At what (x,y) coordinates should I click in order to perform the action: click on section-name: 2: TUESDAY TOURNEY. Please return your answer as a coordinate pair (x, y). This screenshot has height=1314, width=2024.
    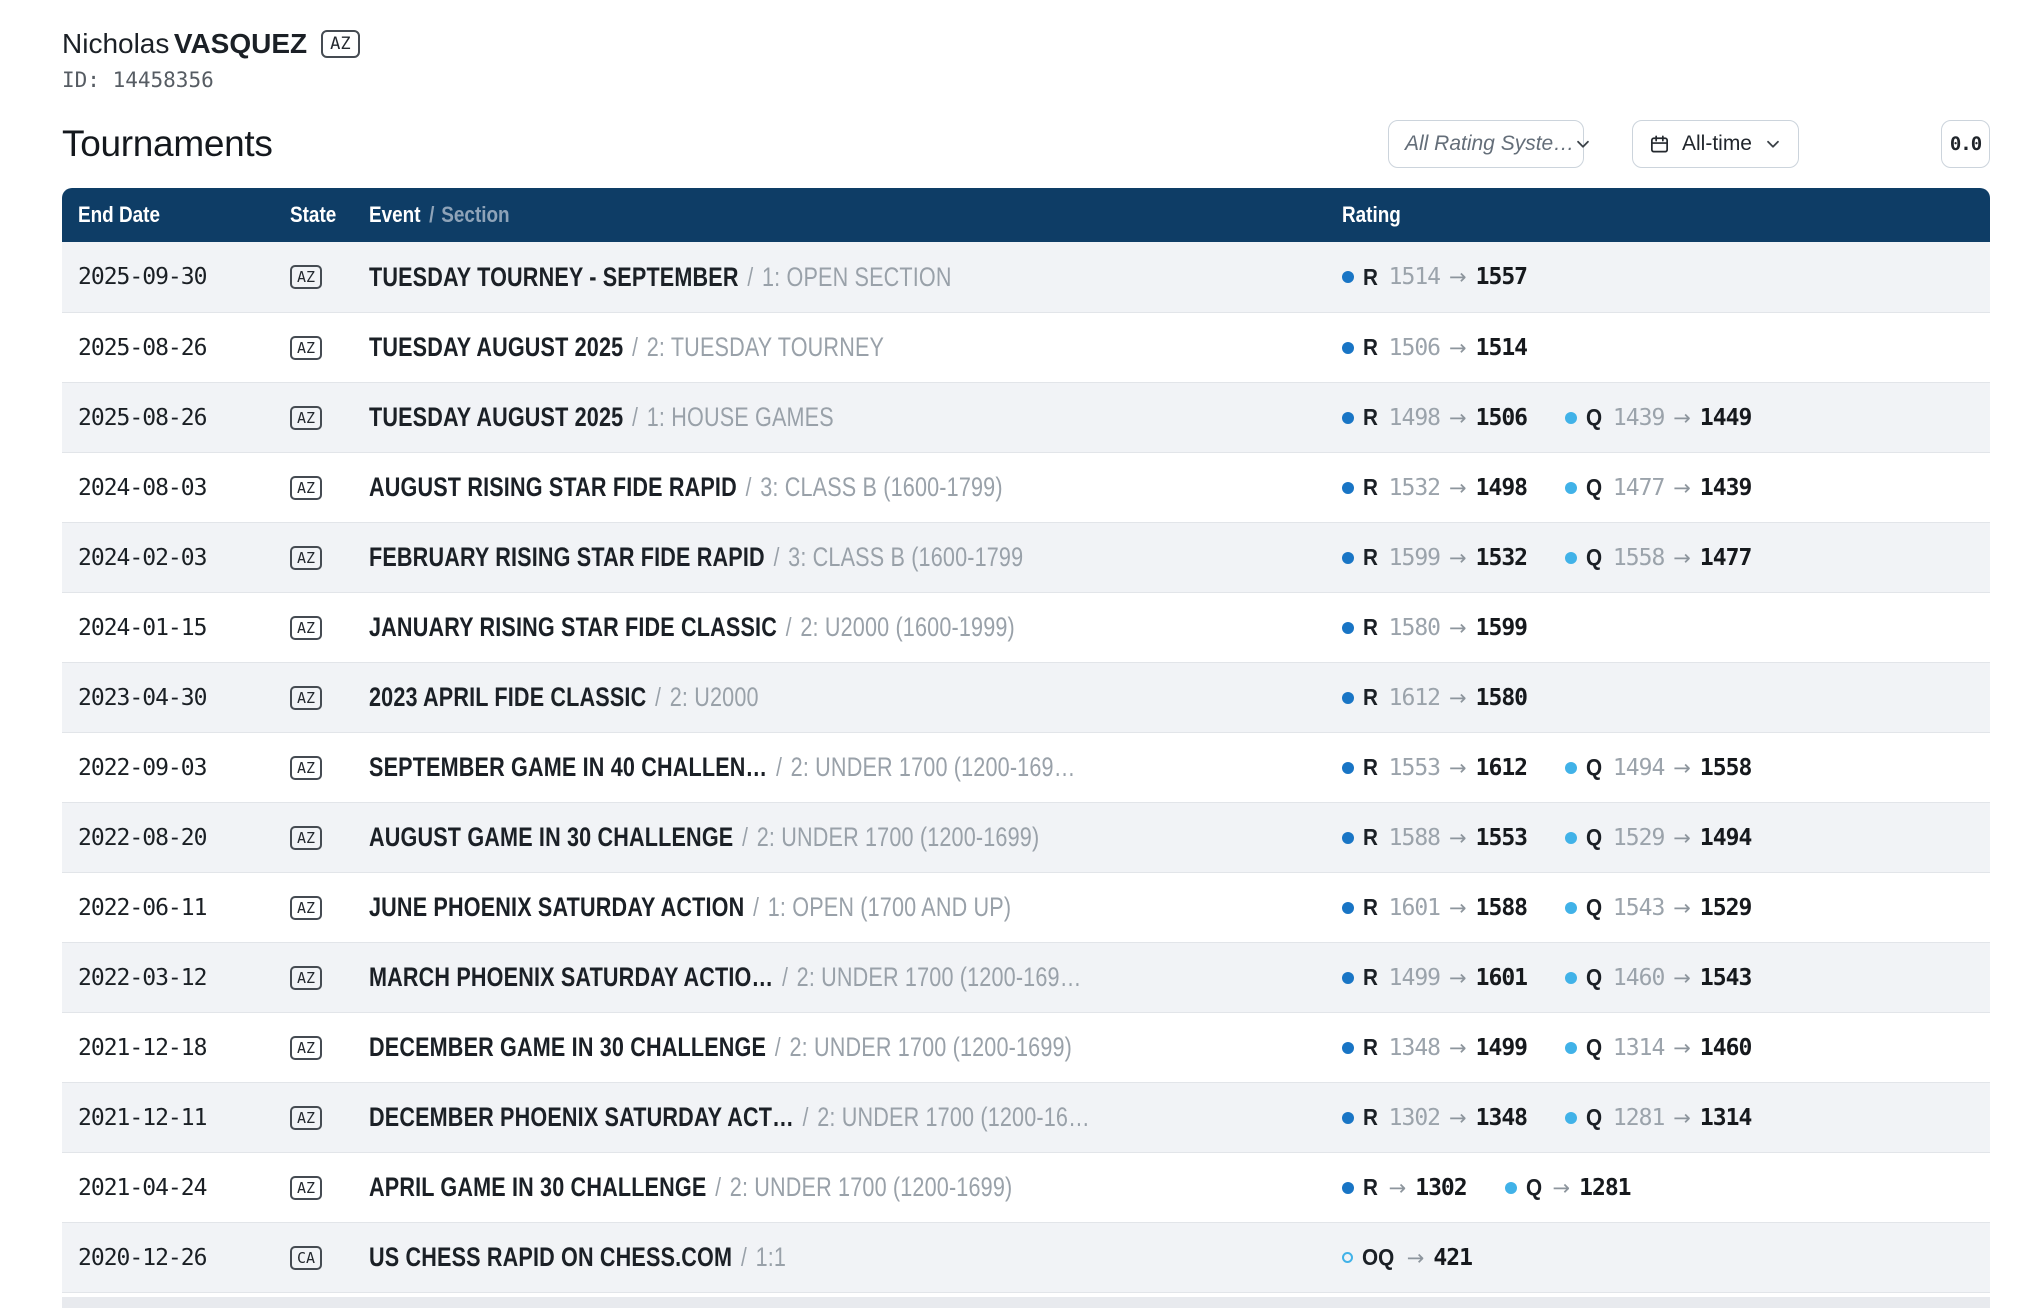
    Looking at the image, I should click on (765, 347).